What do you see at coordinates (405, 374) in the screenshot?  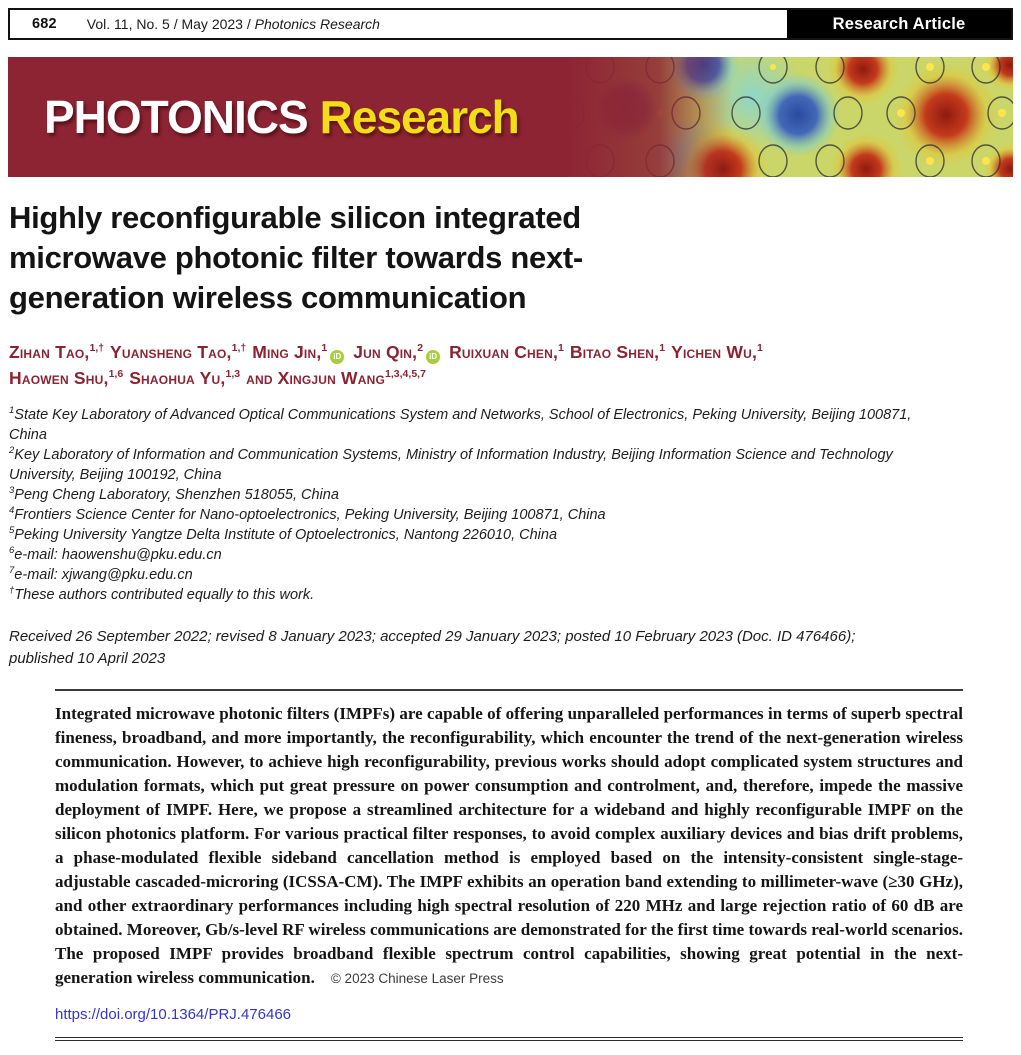 I see `author-affiliation-sup: 1,3,4,5,7` at bounding box center [405, 374].